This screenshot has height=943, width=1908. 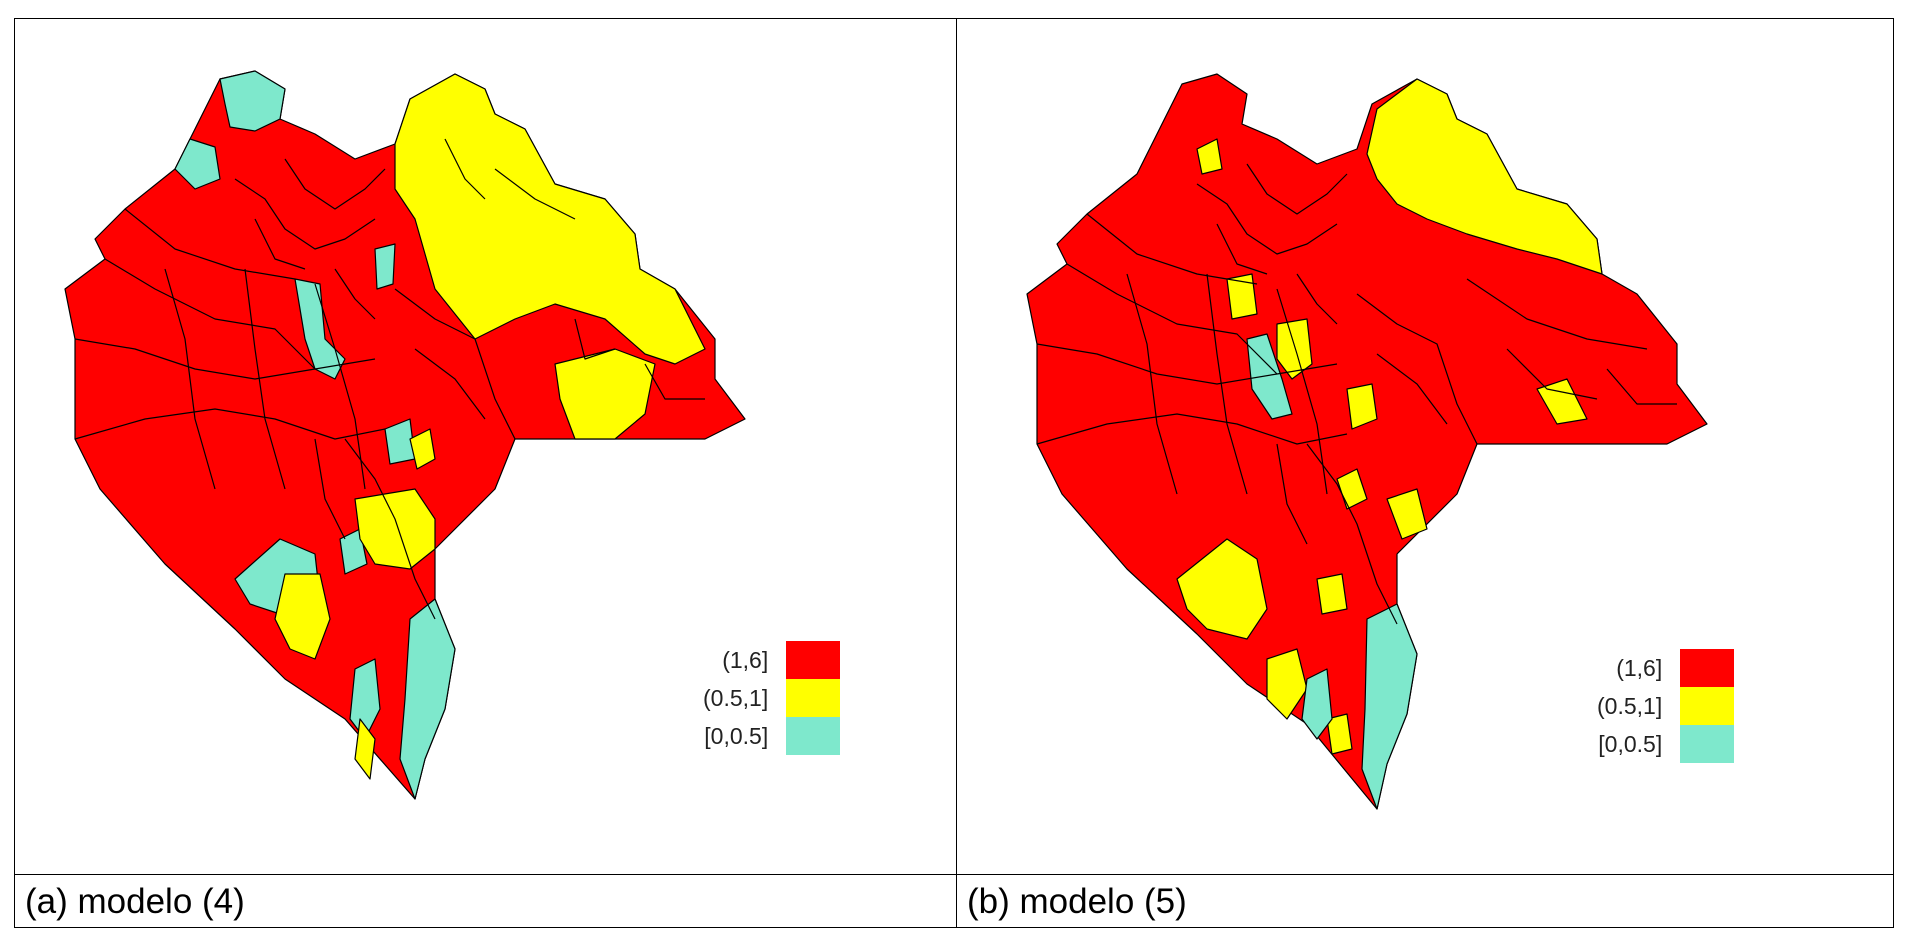 I want to click on region-yellow-south3-a, so click(x=365, y=749).